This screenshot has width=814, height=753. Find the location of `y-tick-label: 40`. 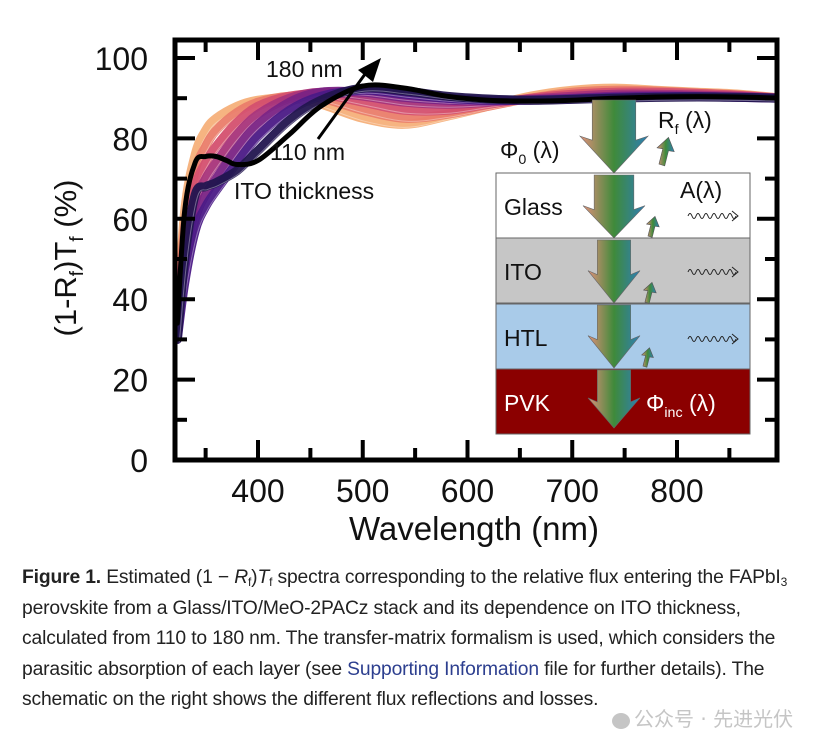

y-tick-label: 40 is located at coordinates (130, 300).